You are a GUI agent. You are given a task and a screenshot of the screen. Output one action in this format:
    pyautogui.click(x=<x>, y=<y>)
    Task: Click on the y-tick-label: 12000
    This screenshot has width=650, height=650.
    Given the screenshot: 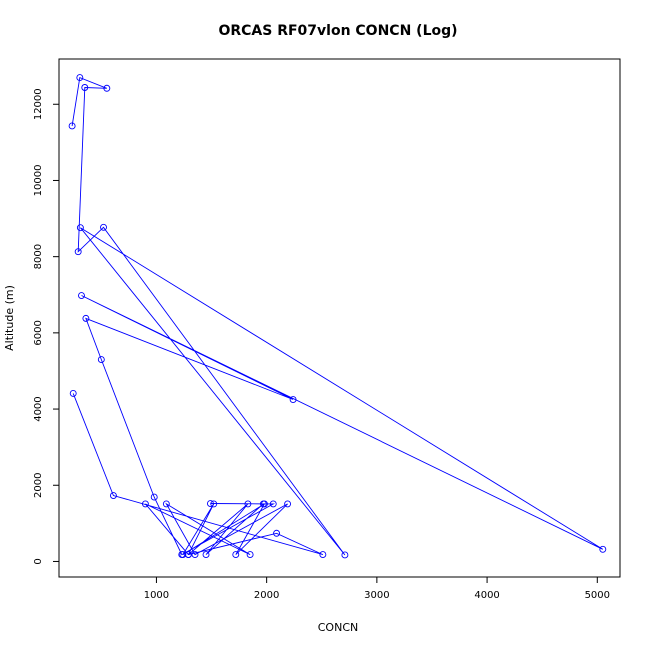 What is the action you would take?
    pyautogui.click(x=38, y=104)
    